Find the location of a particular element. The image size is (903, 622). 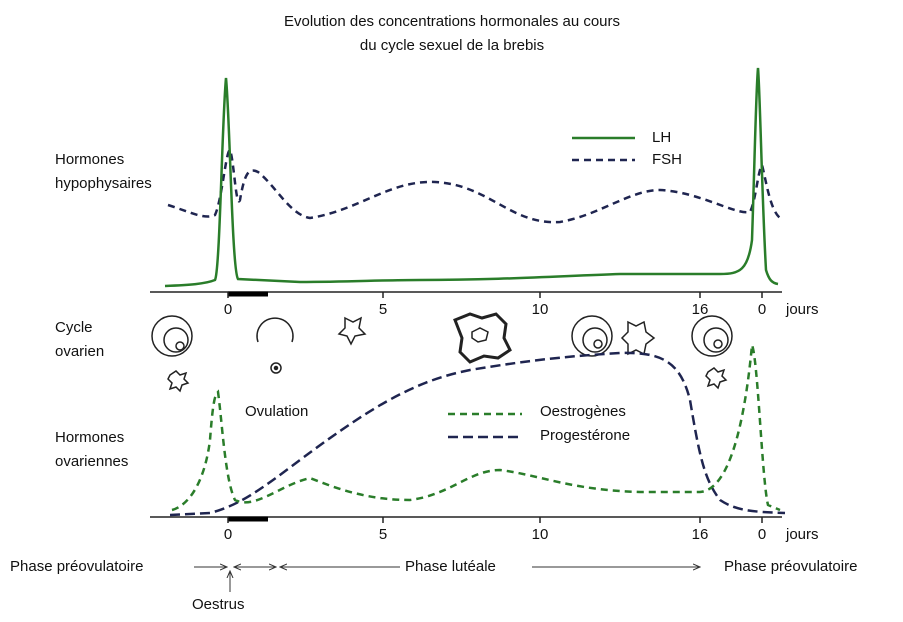

phase-label: Phase lutéale is located at coordinates (450, 566).